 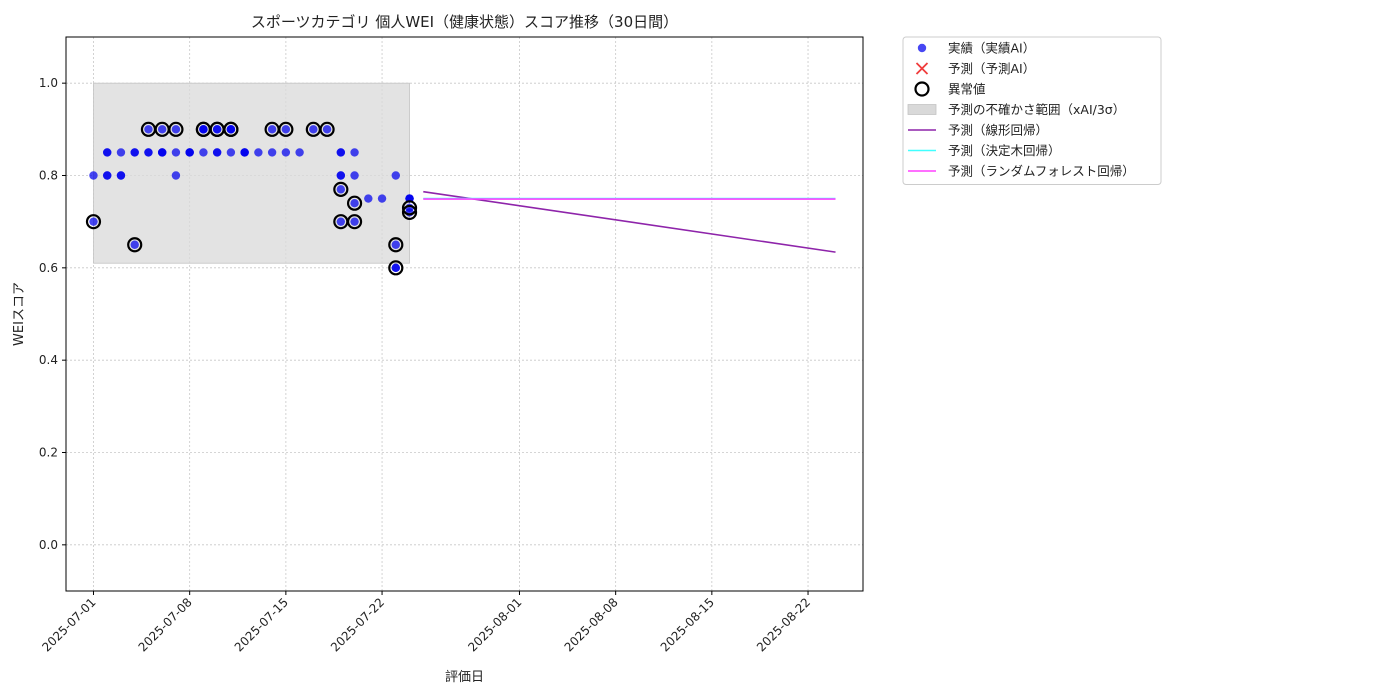 I want to click on y-tick-label: 0.8, so click(x=48, y=176).